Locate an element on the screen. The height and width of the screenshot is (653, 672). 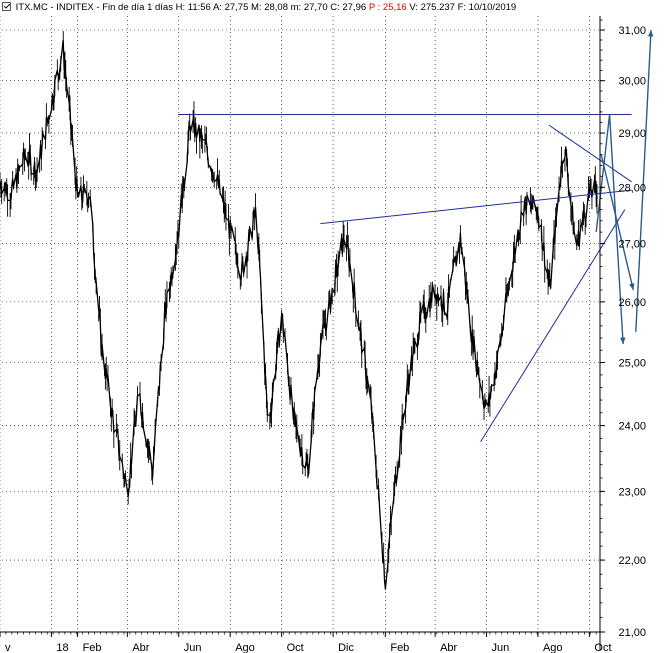
projection-arrow-down is located at coordinates (617, 222).